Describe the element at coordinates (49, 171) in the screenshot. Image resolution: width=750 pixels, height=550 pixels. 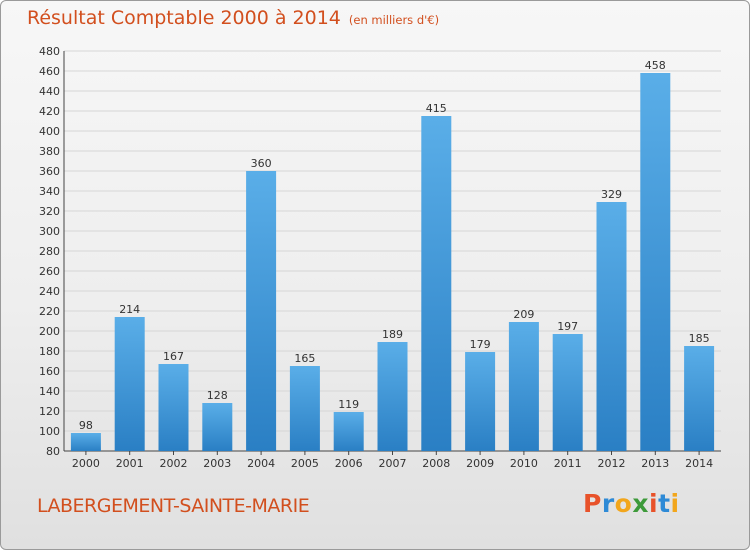
I see `y-tick-label: 360` at that location.